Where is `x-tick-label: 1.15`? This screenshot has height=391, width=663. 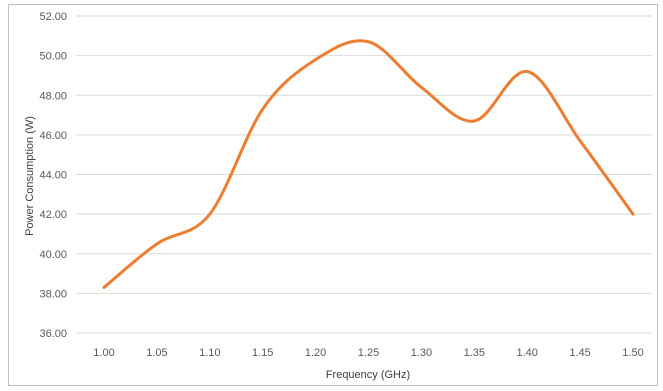
x-tick-label: 1.15 is located at coordinates (262, 353).